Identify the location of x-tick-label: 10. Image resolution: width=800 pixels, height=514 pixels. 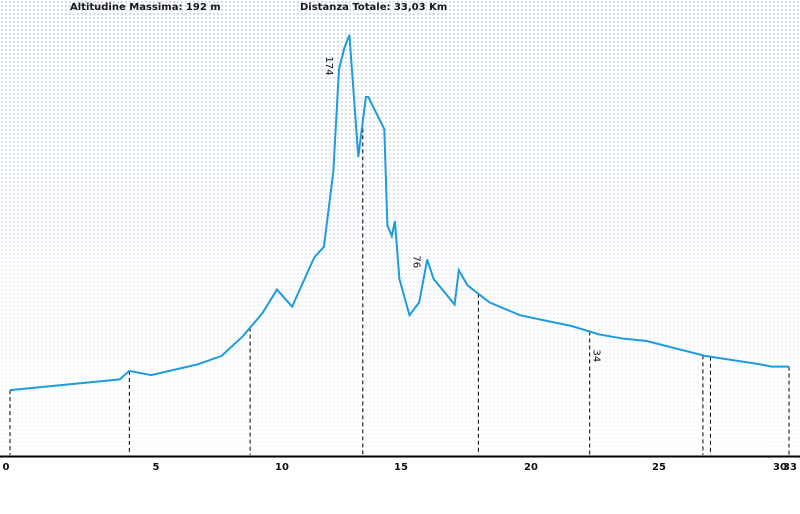
(282, 467).